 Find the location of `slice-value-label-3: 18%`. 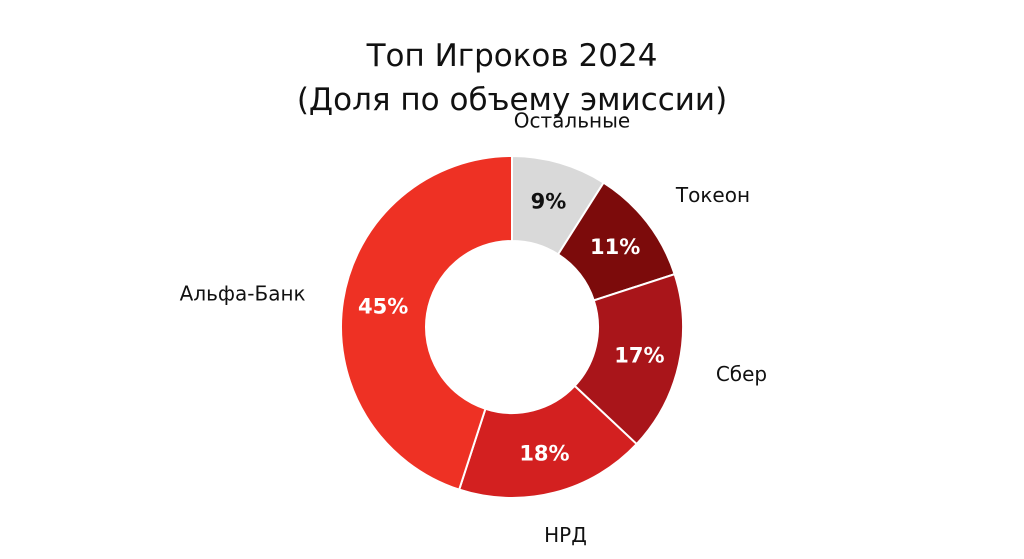

slice-value-label-3: 18% is located at coordinates (544, 453).